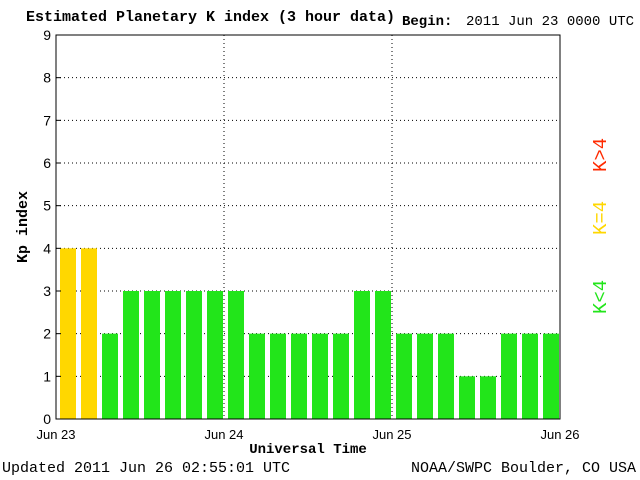 The height and width of the screenshot is (480, 640). Describe the element at coordinates (524, 468) in the screenshot. I see `credit-line: NOAA/SWPC Boulder, CO USA` at that location.